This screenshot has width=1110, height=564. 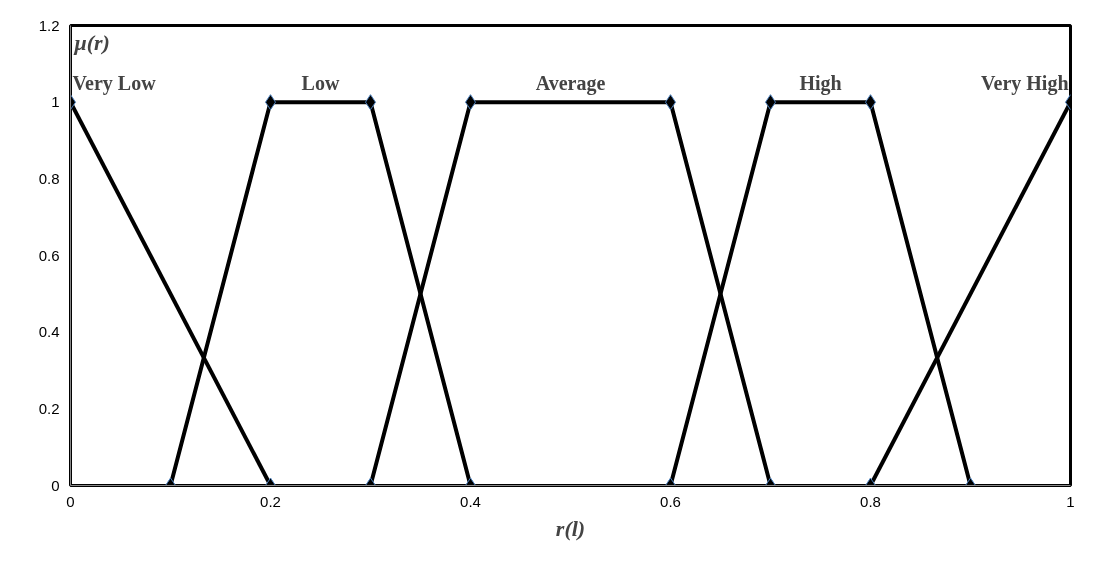 I want to click on x-tick-label: 0.6, so click(x=670, y=501).